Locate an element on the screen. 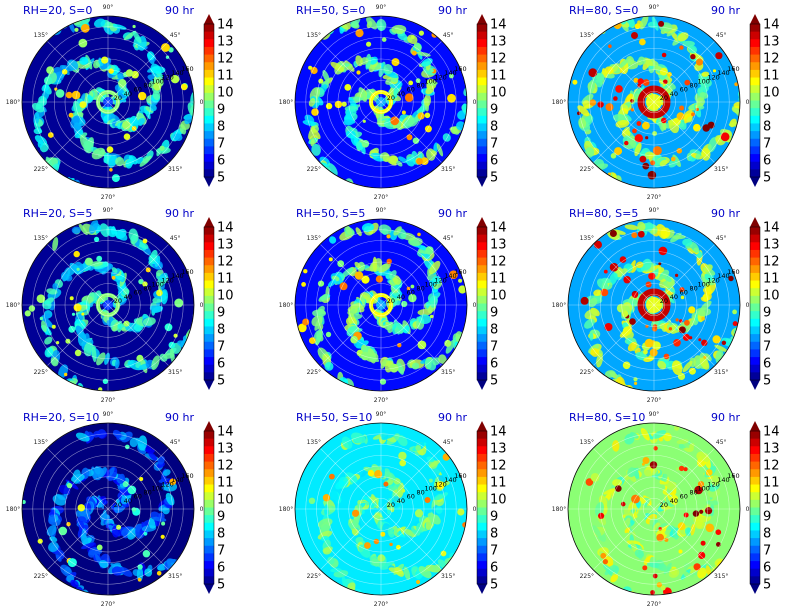 The height and width of the screenshot is (612, 785). colorbar-tick-label: 8 is located at coordinates (221, 330).